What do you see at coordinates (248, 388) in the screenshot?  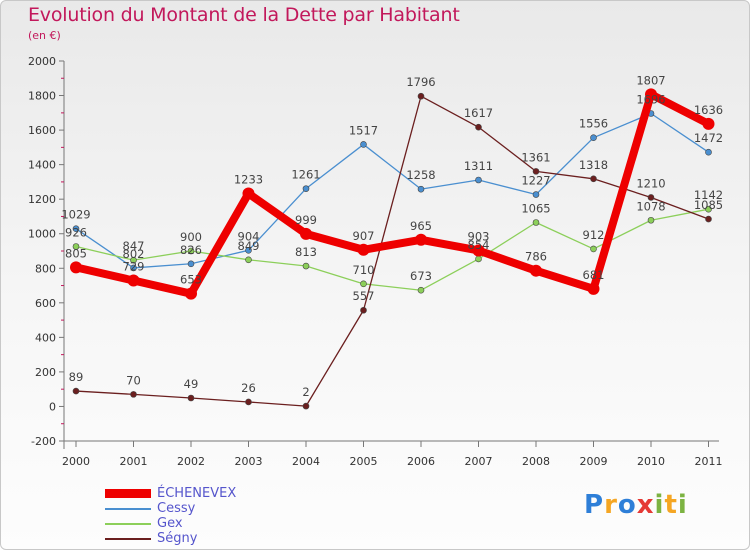 I see `data-label: 26` at bounding box center [248, 388].